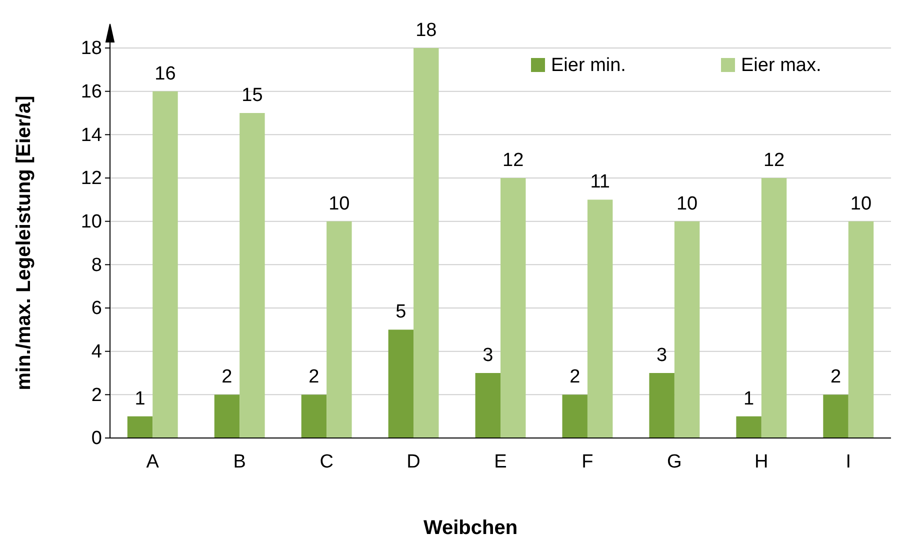  What do you see at coordinates (781, 65) in the screenshot?
I see `legend-label: Eier max.` at bounding box center [781, 65].